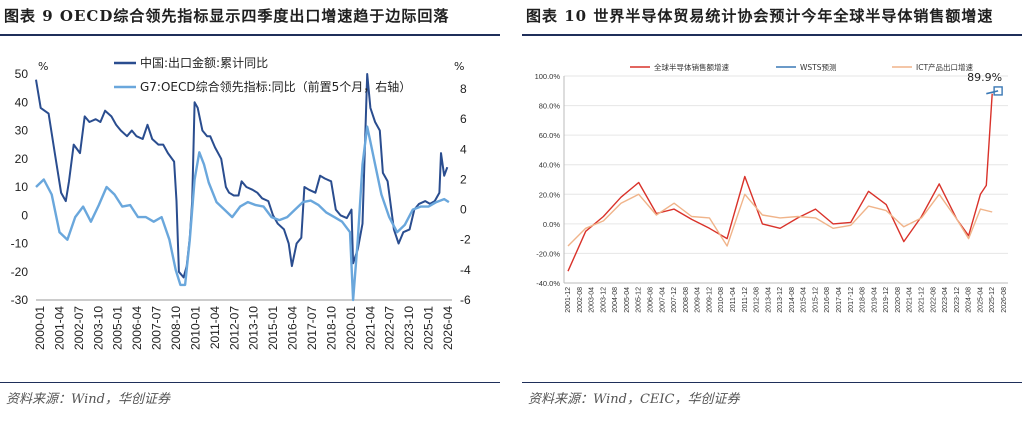 The height and width of the screenshot is (423, 1024). I want to click on left-x-tick-label: 2003-10, so click(98, 328).